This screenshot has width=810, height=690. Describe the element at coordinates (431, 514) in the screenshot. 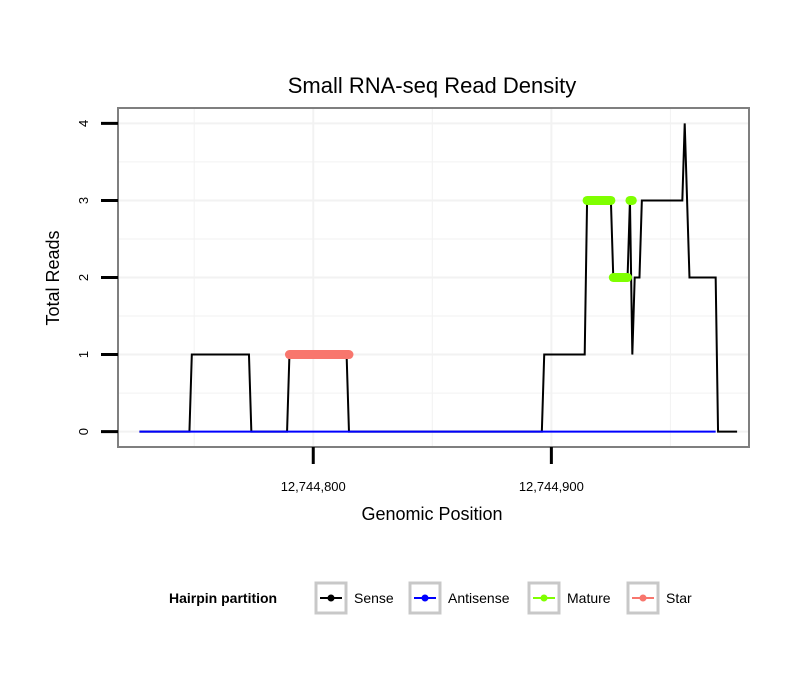

I see `x-axis-title: Genomic Position` at that location.